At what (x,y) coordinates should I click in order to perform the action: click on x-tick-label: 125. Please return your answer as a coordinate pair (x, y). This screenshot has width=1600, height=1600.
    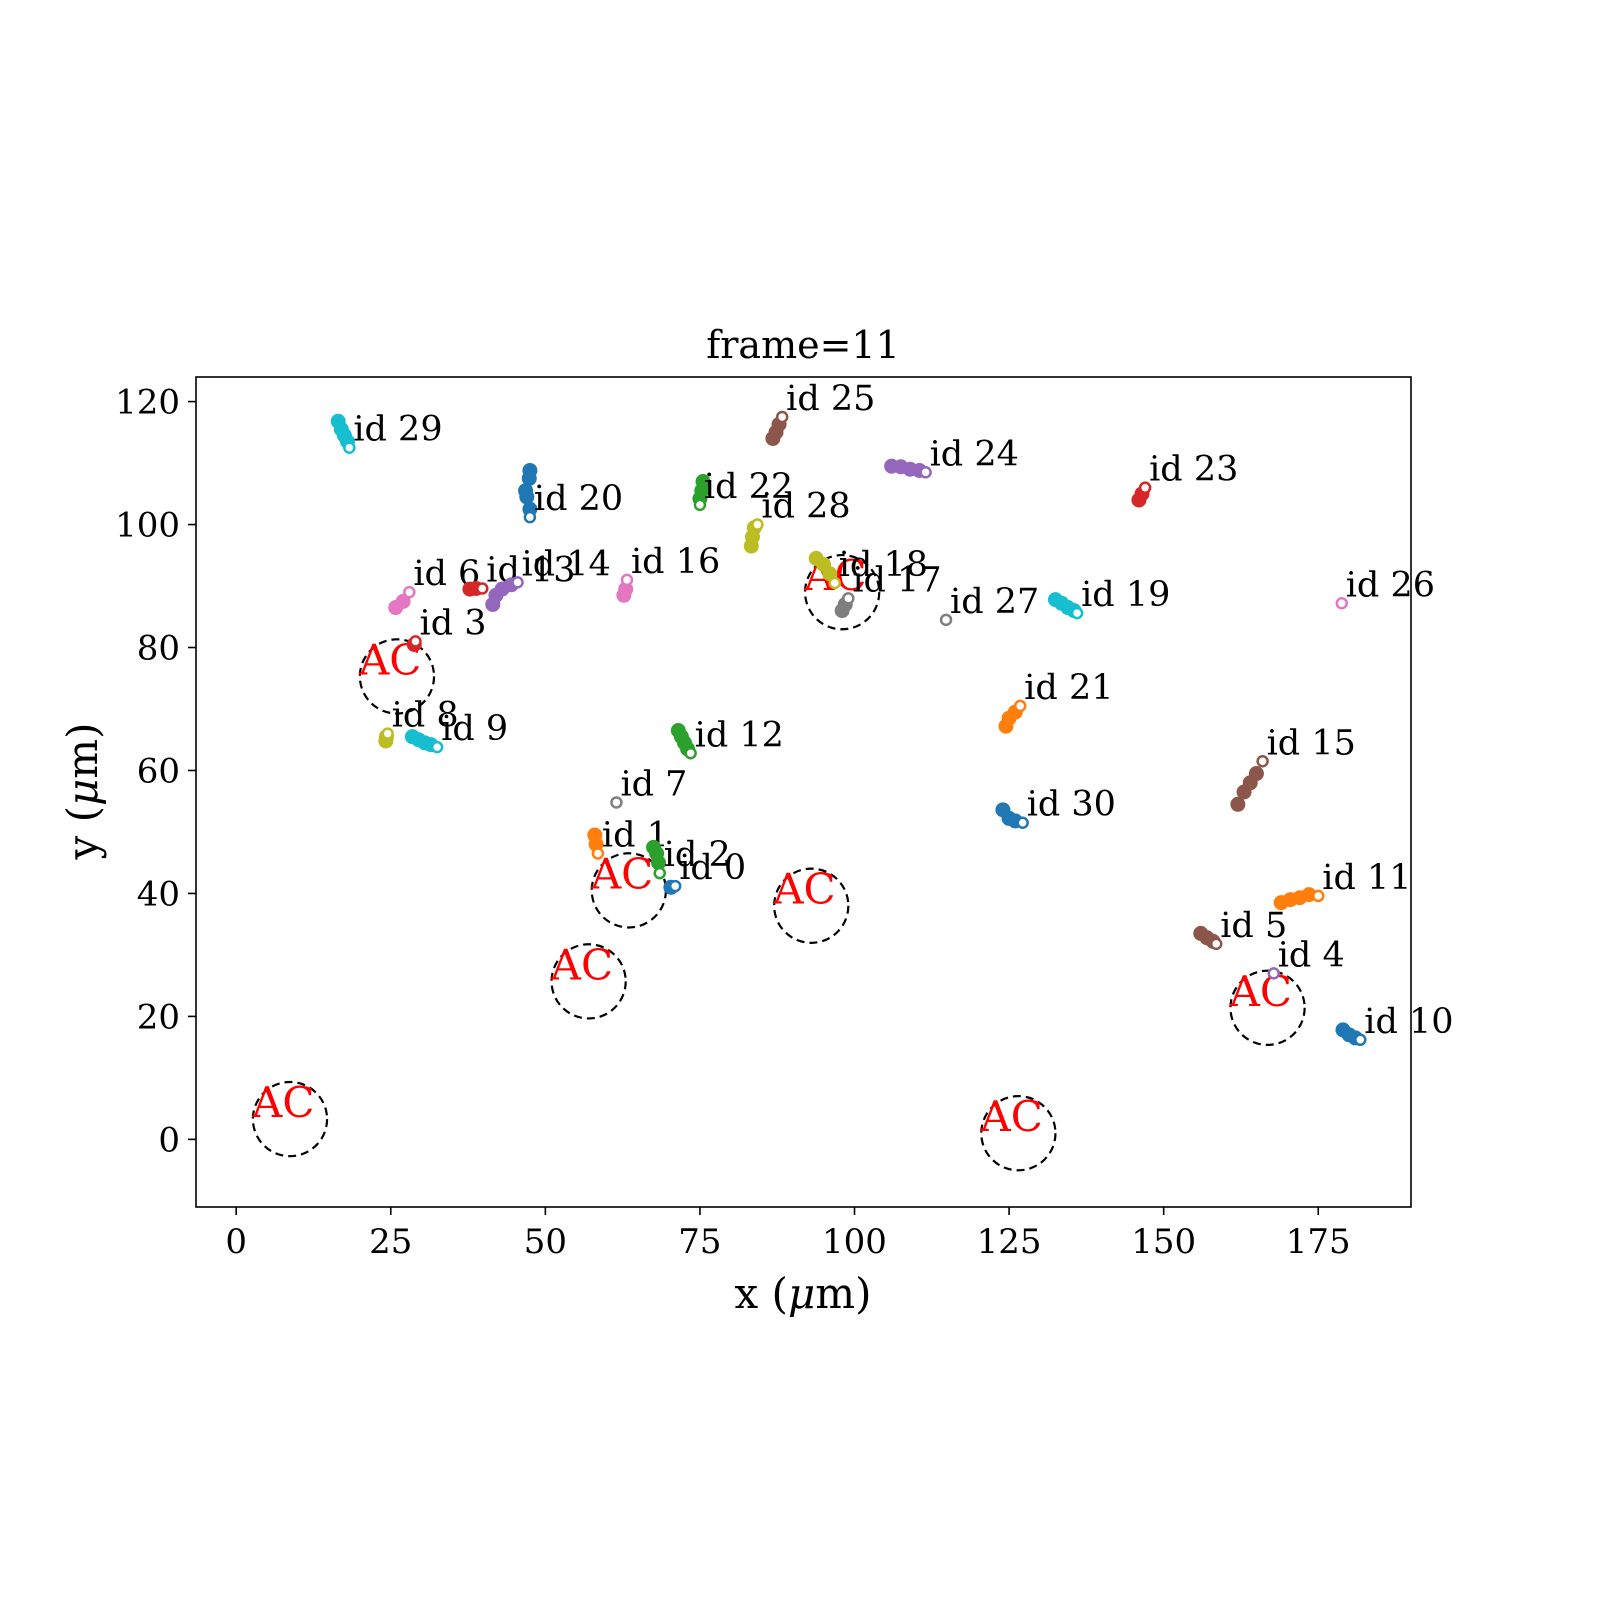
    Looking at the image, I should click on (1009, 1242).